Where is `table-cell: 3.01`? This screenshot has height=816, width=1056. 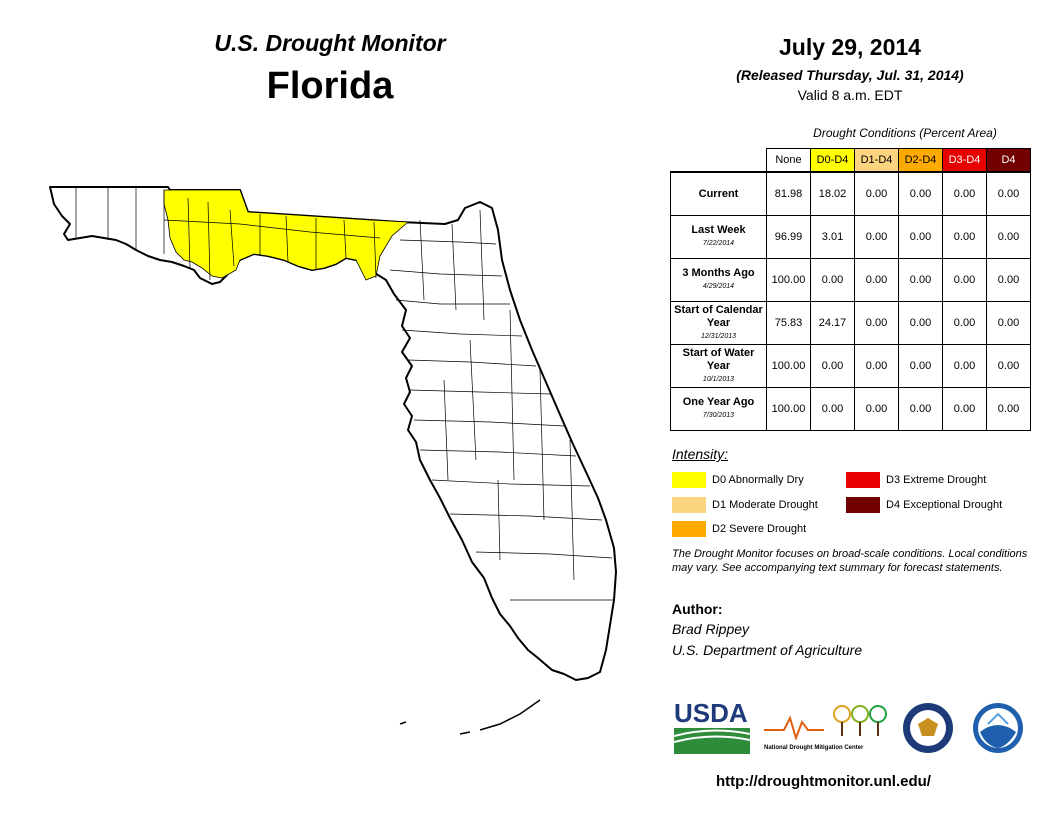
table-cell: 3.01 is located at coordinates (832, 237).